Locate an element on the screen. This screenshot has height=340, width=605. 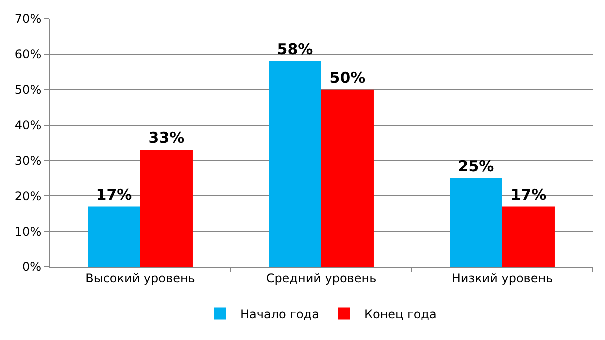
y-tick-label: 0% is located at coordinates (32, 267).